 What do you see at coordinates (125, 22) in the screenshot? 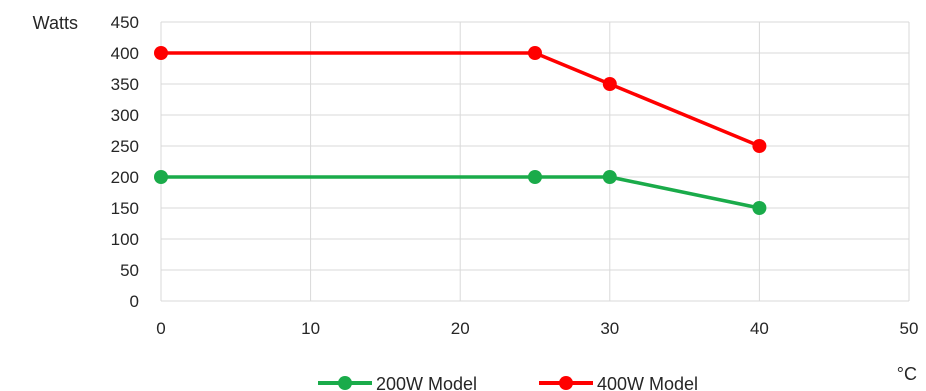
I see `y-tick-label: 450` at bounding box center [125, 22].